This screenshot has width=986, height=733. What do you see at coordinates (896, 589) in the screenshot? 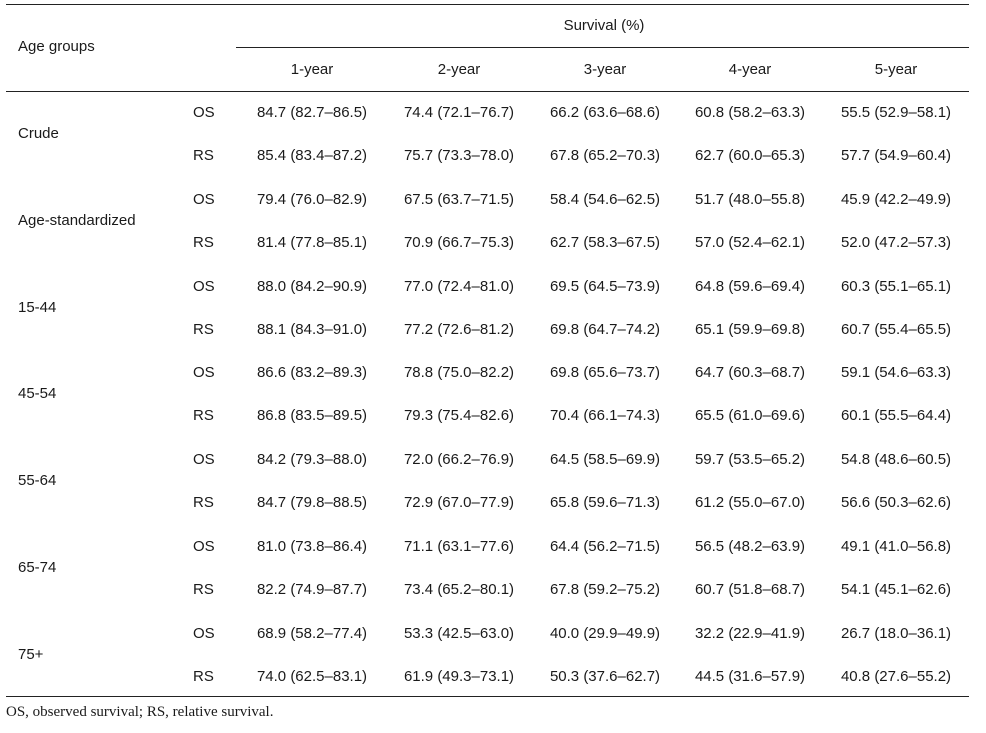
I see `table-cell: 54.1 (45.1–62.6)` at bounding box center [896, 589].